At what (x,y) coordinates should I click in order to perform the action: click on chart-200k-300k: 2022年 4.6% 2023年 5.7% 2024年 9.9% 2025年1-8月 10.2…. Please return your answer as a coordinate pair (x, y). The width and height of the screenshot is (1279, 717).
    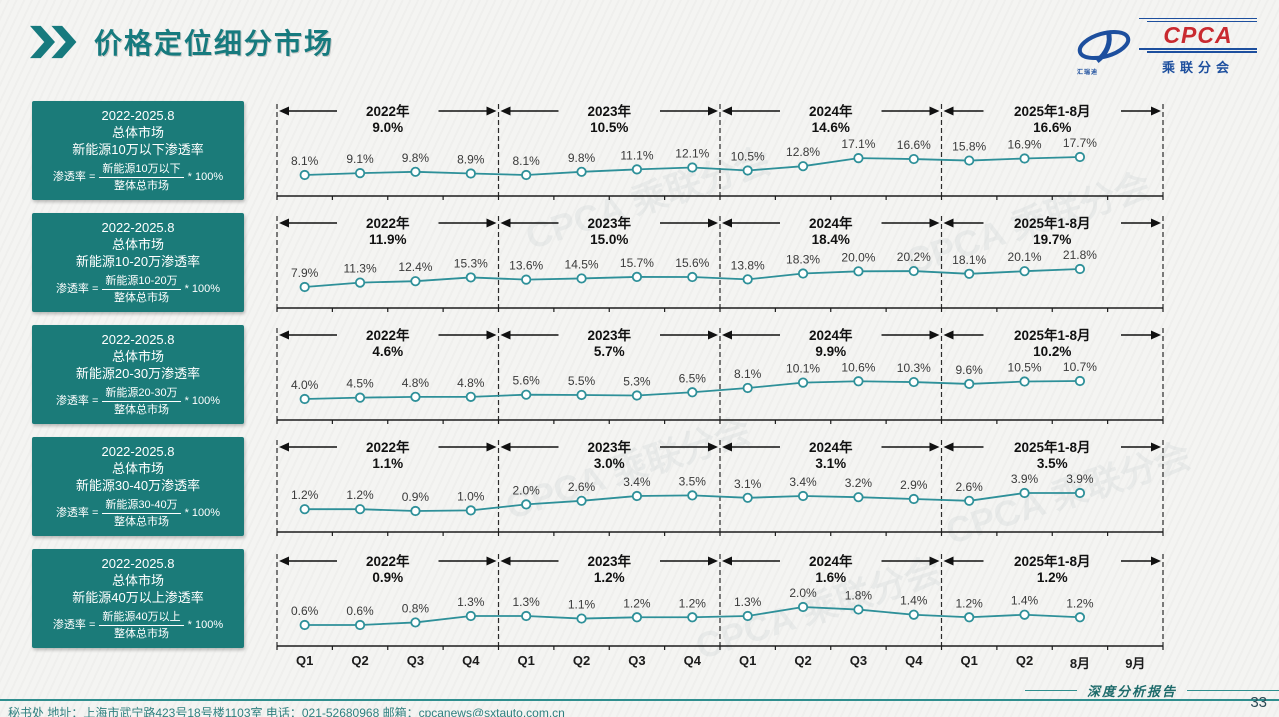
    Looking at the image, I should click on (725, 374).